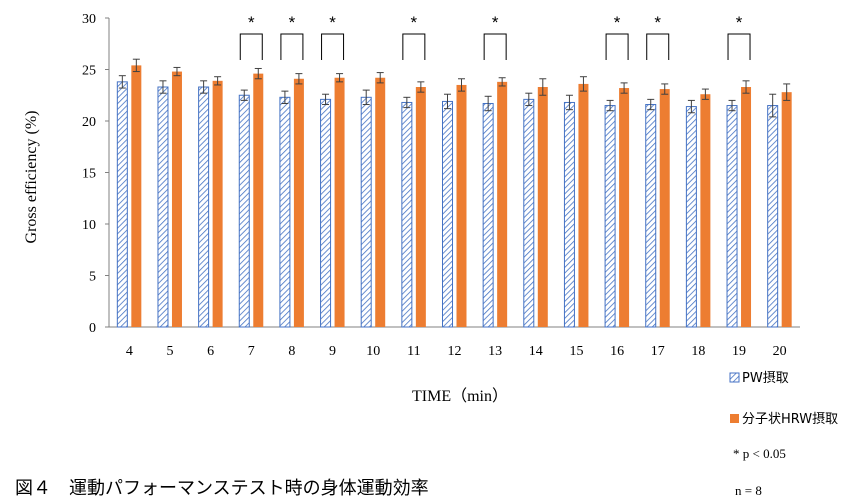 This screenshot has width=858, height=500. Describe the element at coordinates (617, 351) in the screenshot. I see `x-tick-label: 16` at that location.